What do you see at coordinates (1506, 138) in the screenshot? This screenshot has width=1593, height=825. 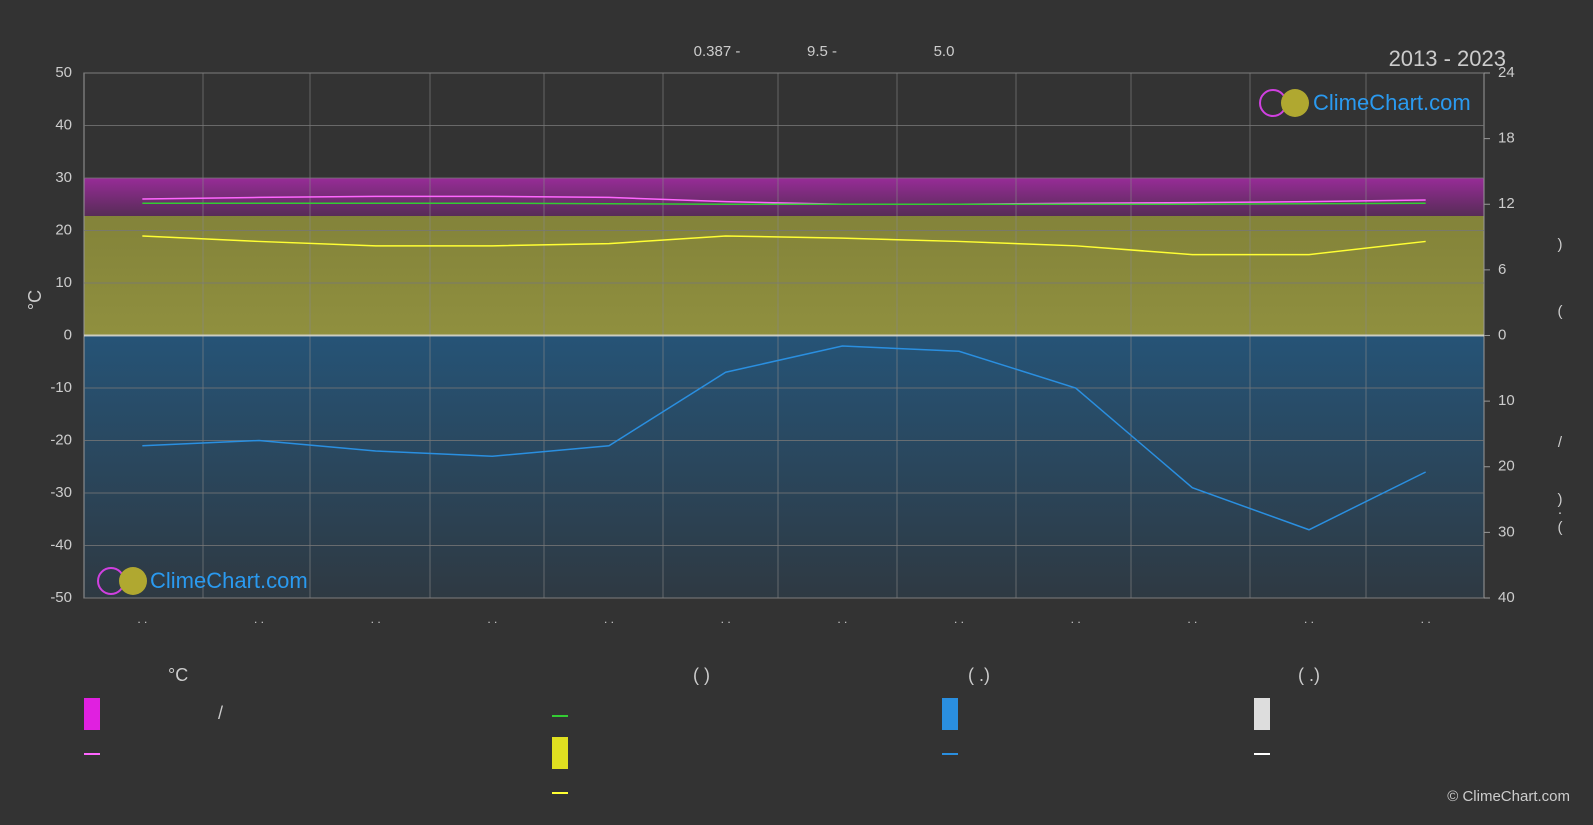 I see `y2-tick-label: 18` at bounding box center [1506, 138].